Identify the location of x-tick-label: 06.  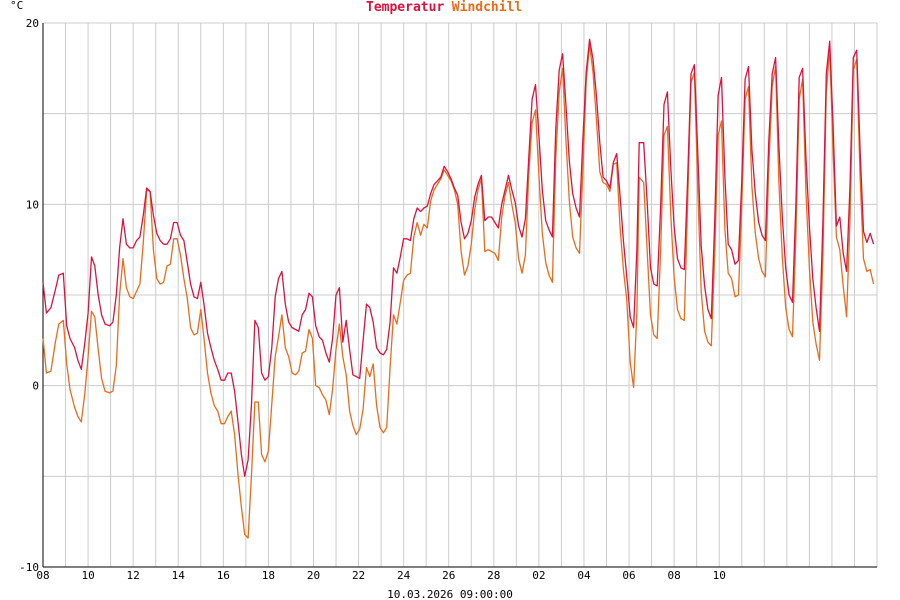
(628, 575).